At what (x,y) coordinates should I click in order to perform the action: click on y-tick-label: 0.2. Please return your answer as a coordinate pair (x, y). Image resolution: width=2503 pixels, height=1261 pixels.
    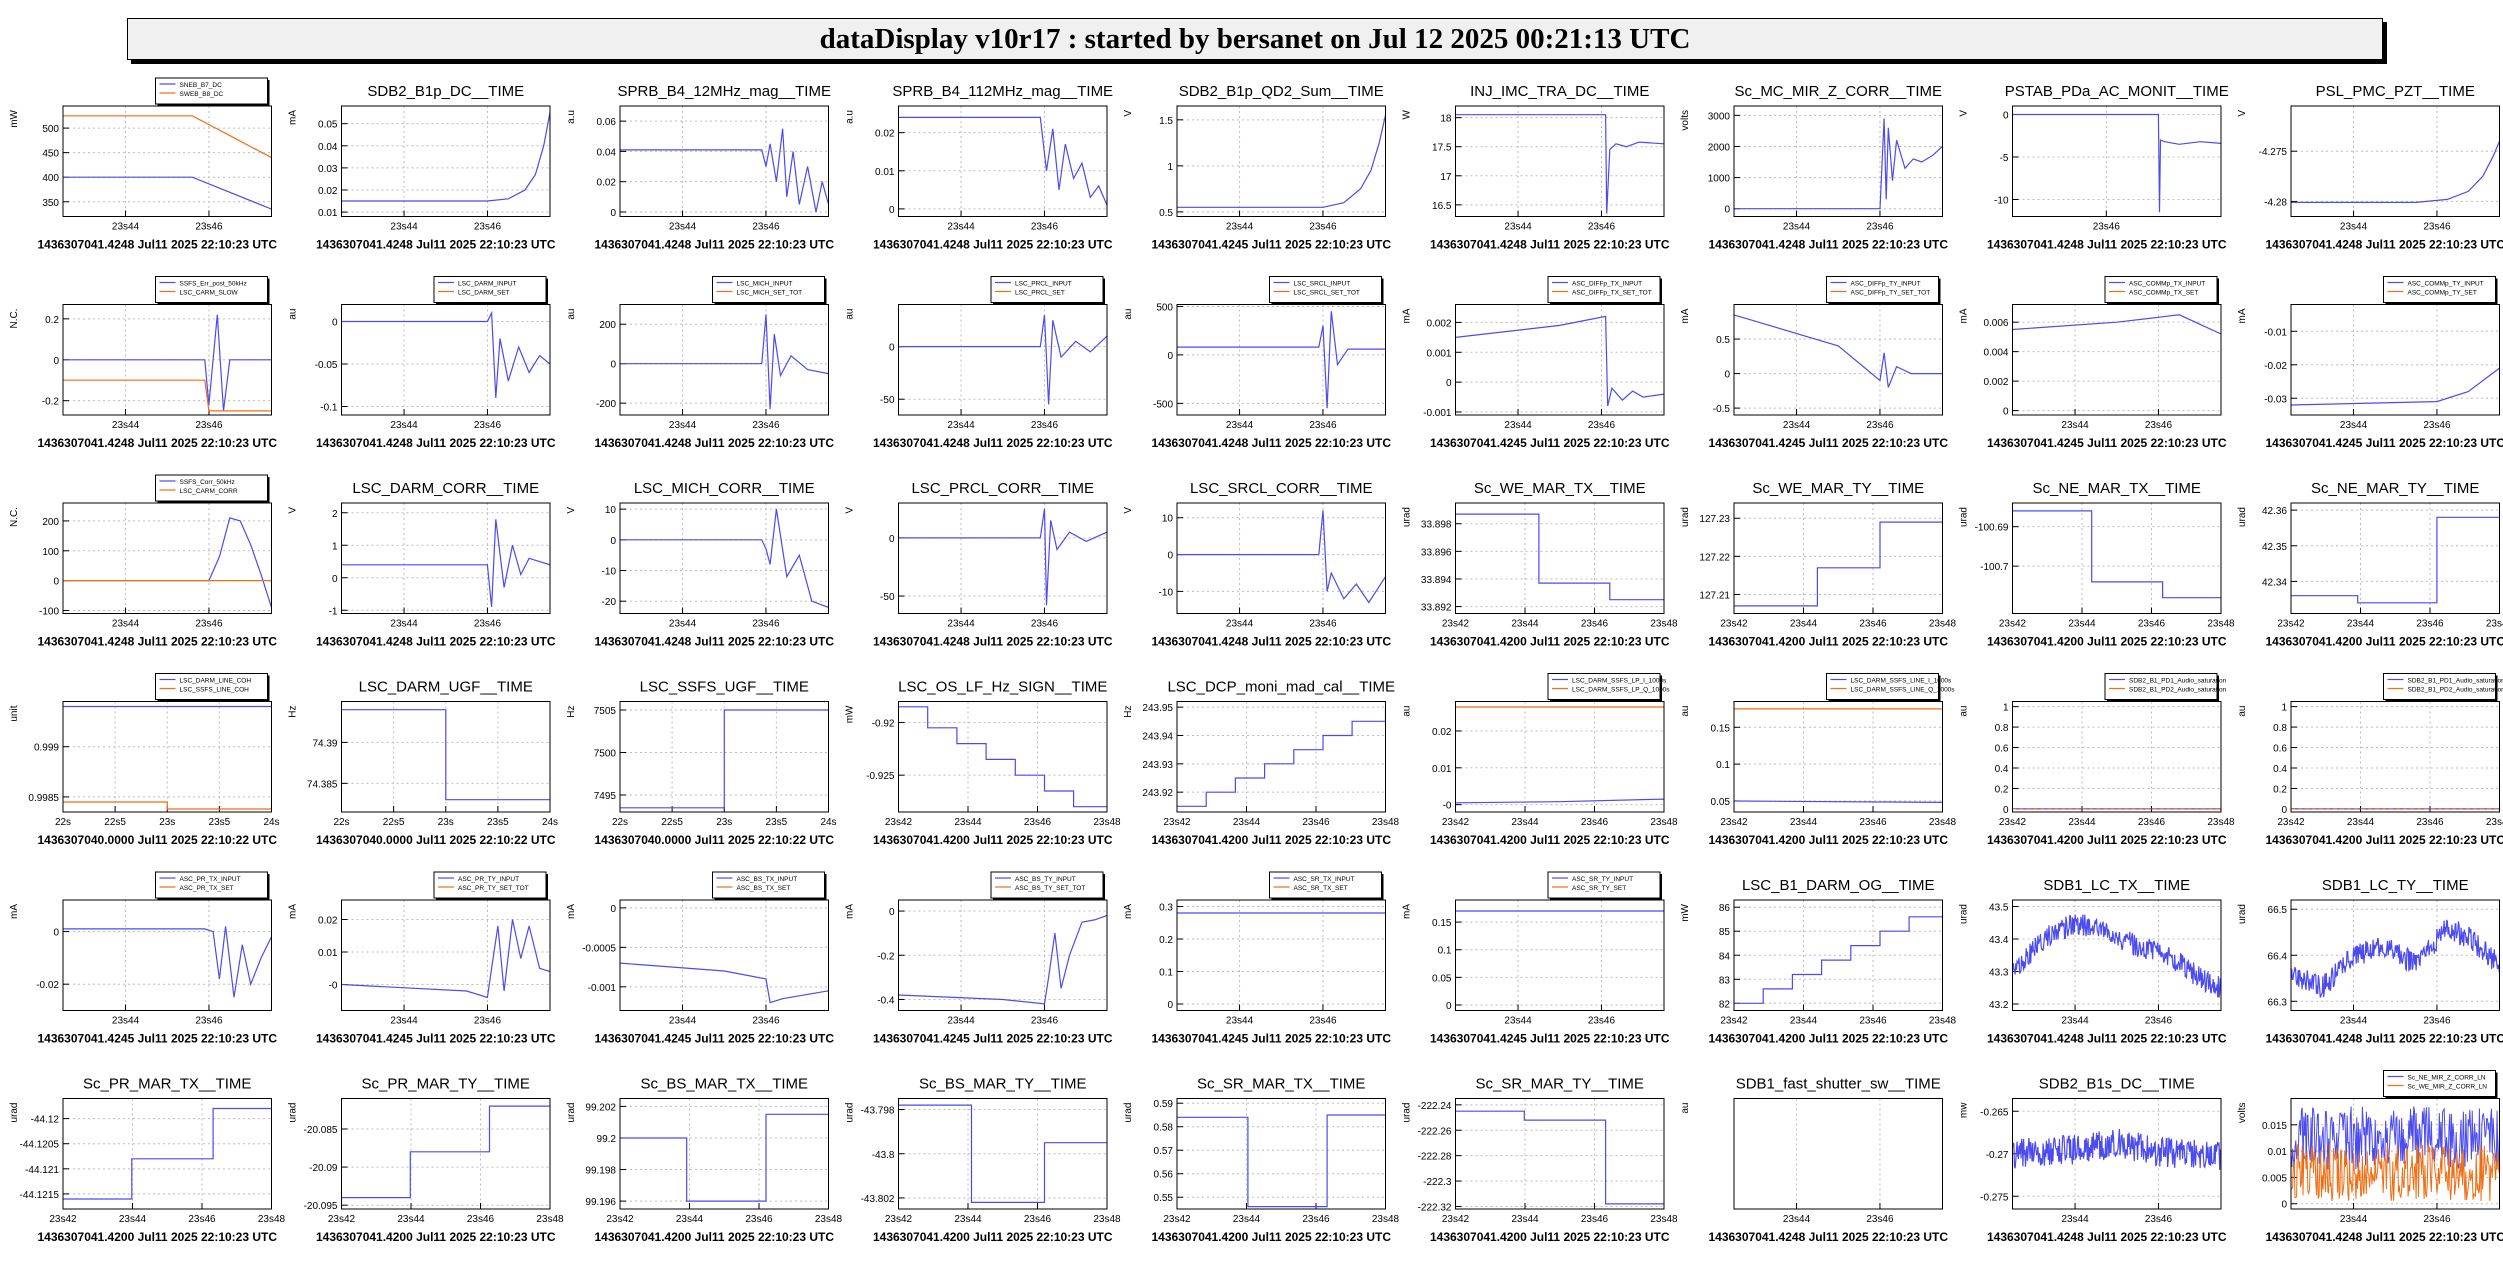
    Looking at the image, I should click on (52, 320).